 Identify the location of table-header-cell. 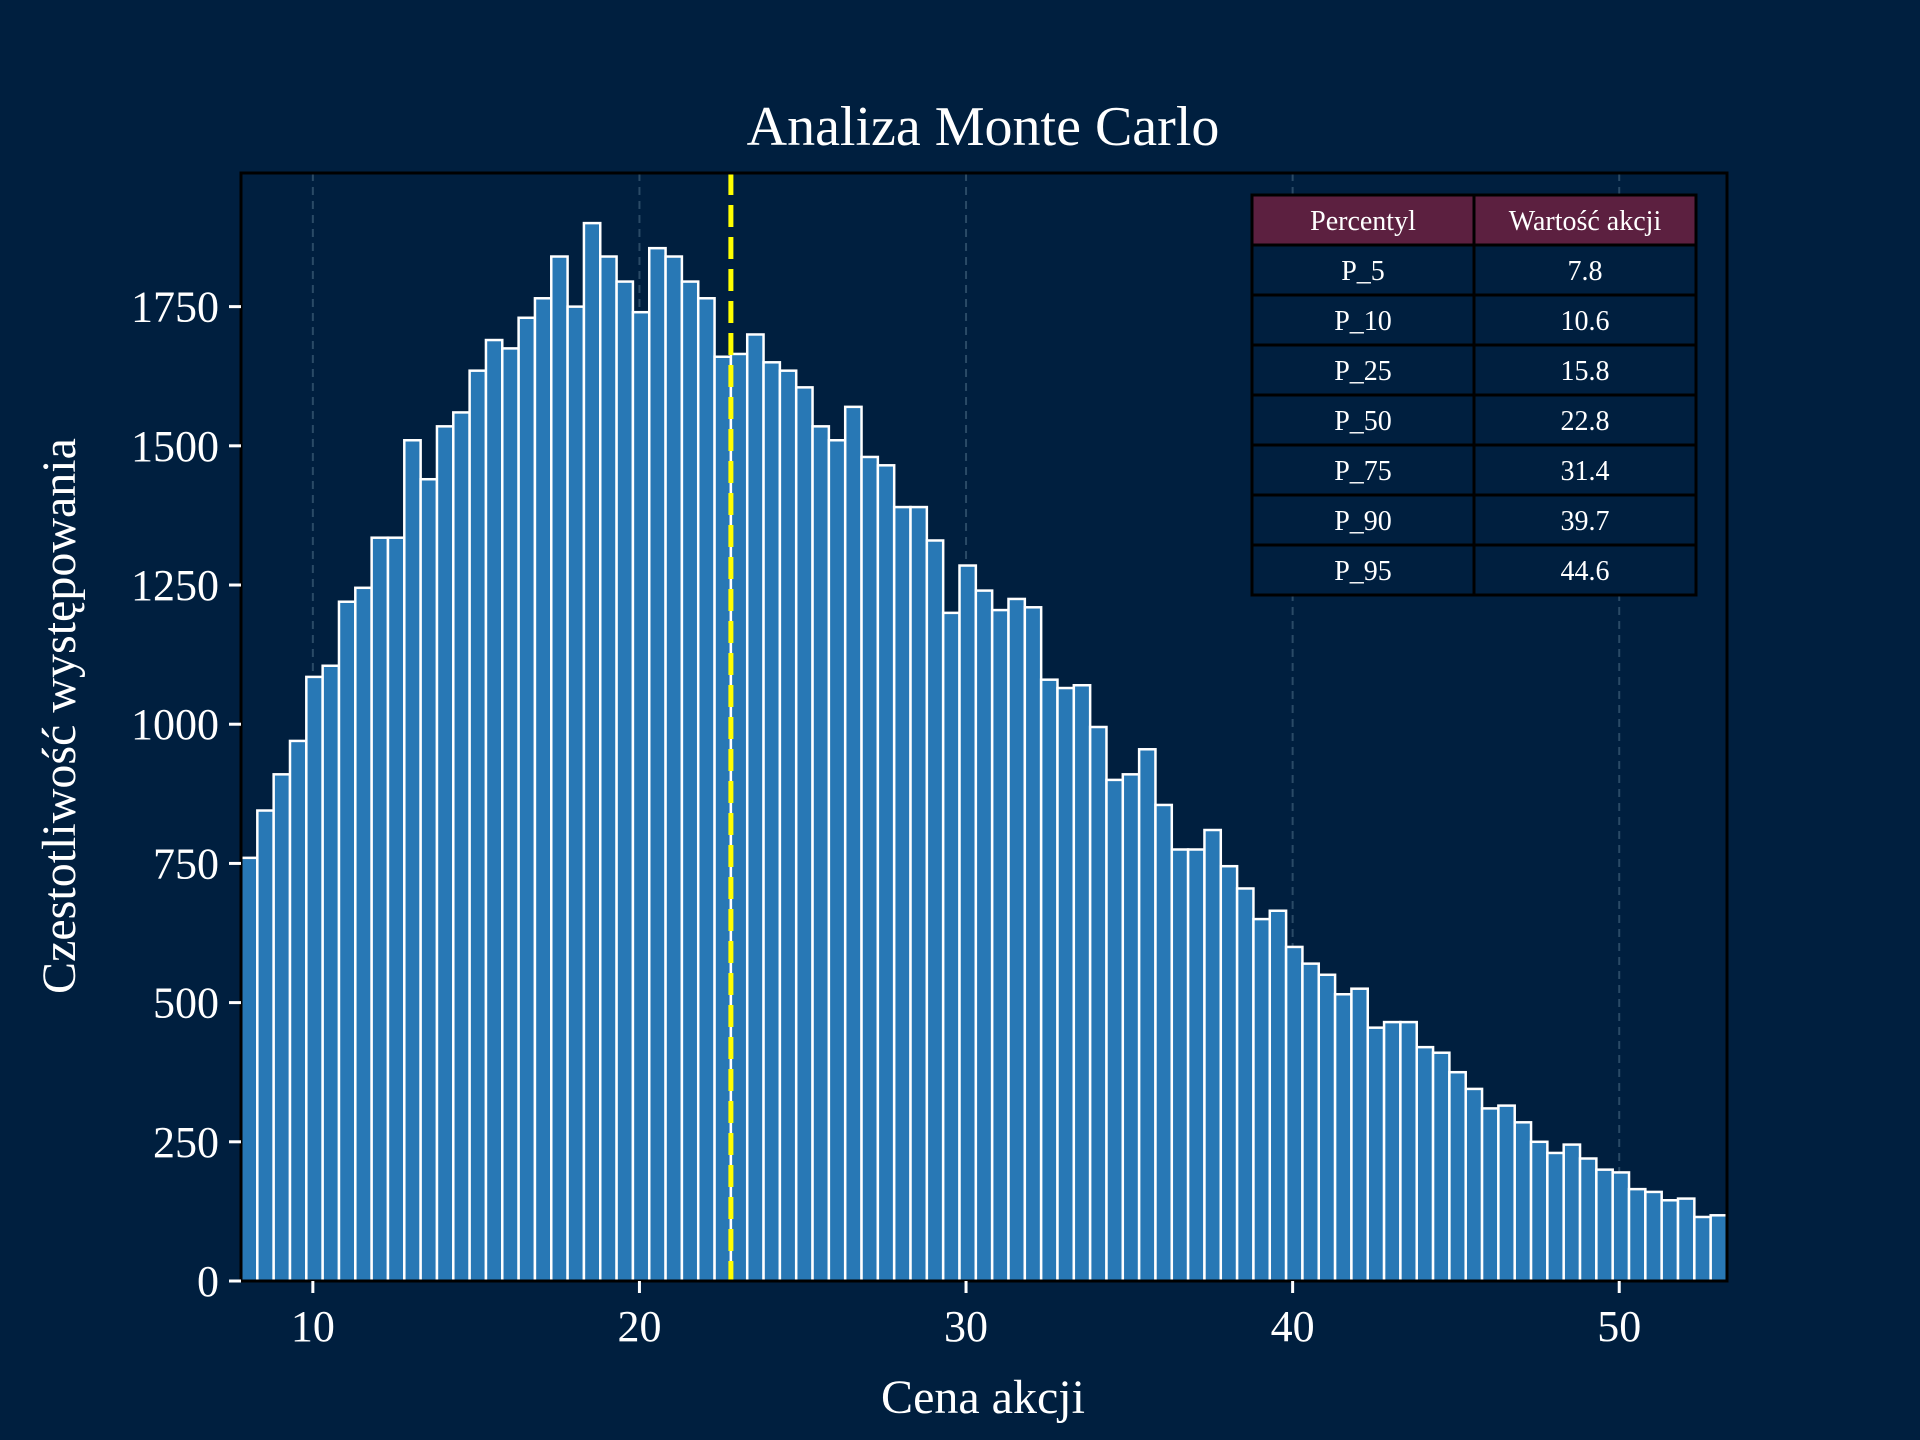
(1585, 220).